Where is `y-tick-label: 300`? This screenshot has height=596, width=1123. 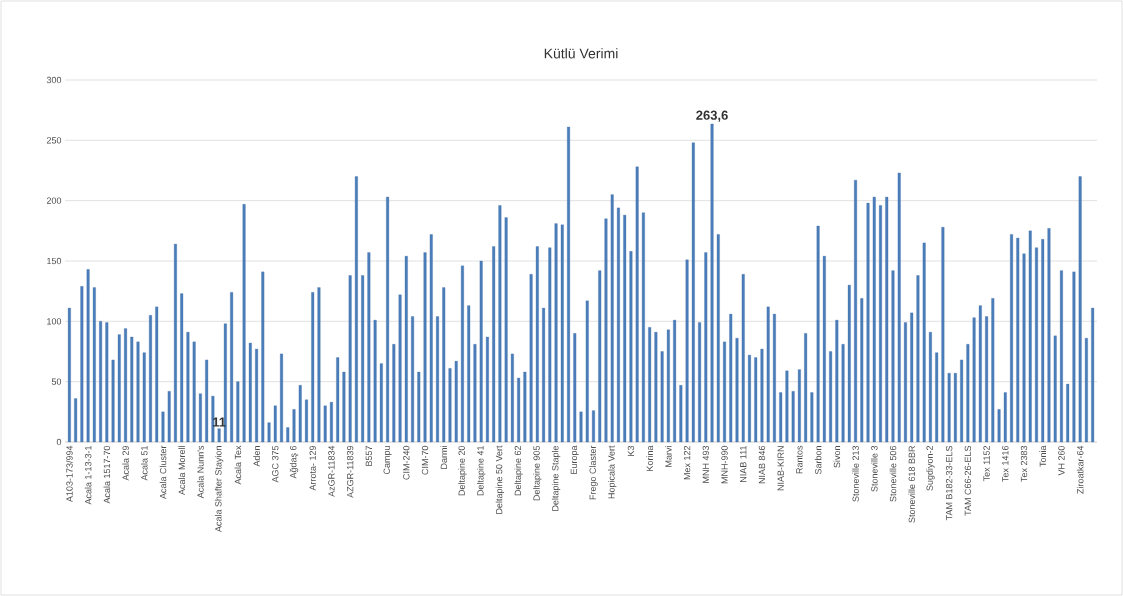
y-tick-label: 300 is located at coordinates (54, 80).